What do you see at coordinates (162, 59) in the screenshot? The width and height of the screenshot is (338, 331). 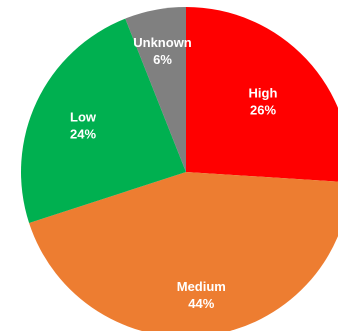 I see `data-label-percent: 6%` at bounding box center [162, 59].